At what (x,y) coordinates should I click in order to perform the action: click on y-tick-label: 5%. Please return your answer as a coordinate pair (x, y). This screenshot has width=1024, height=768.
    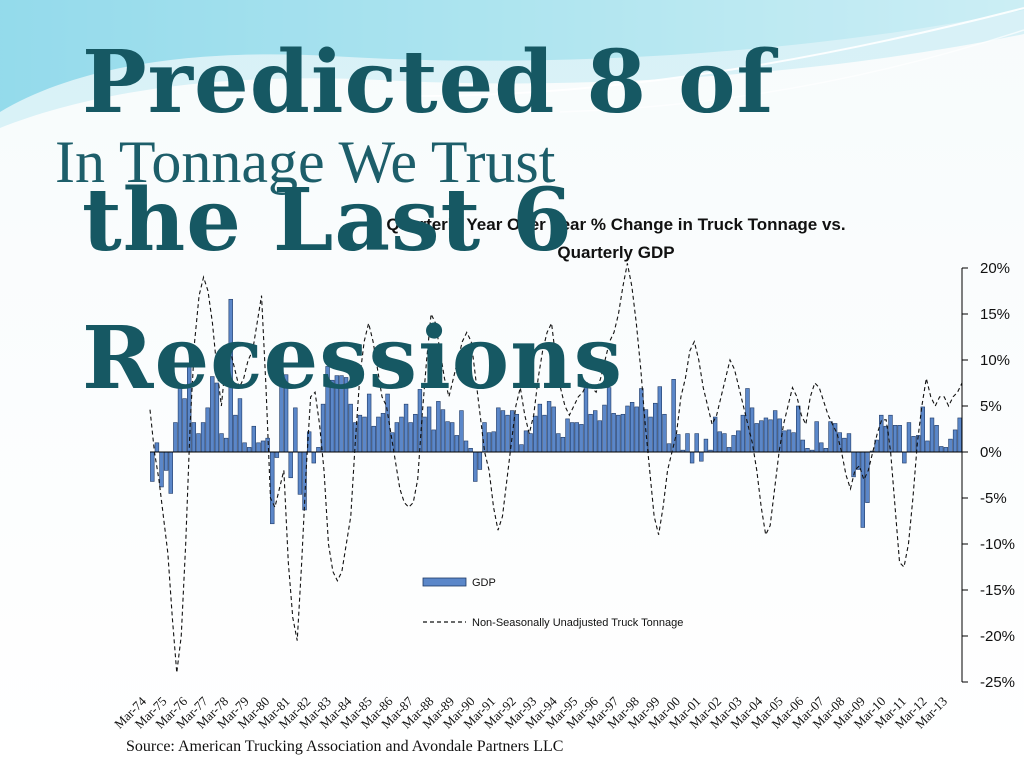
    Looking at the image, I should click on (991, 406).